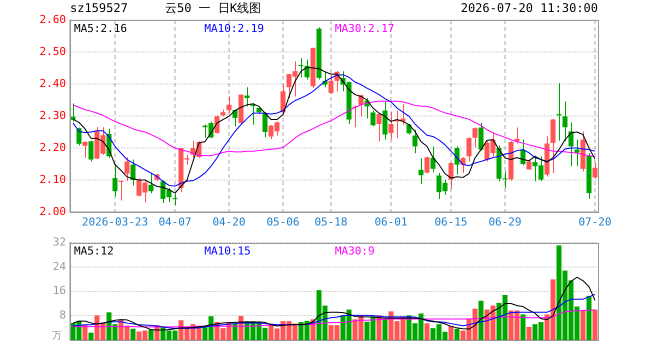 The image size is (660, 360). I want to click on text: 2026-07-20 11:30:00, so click(529, 8).